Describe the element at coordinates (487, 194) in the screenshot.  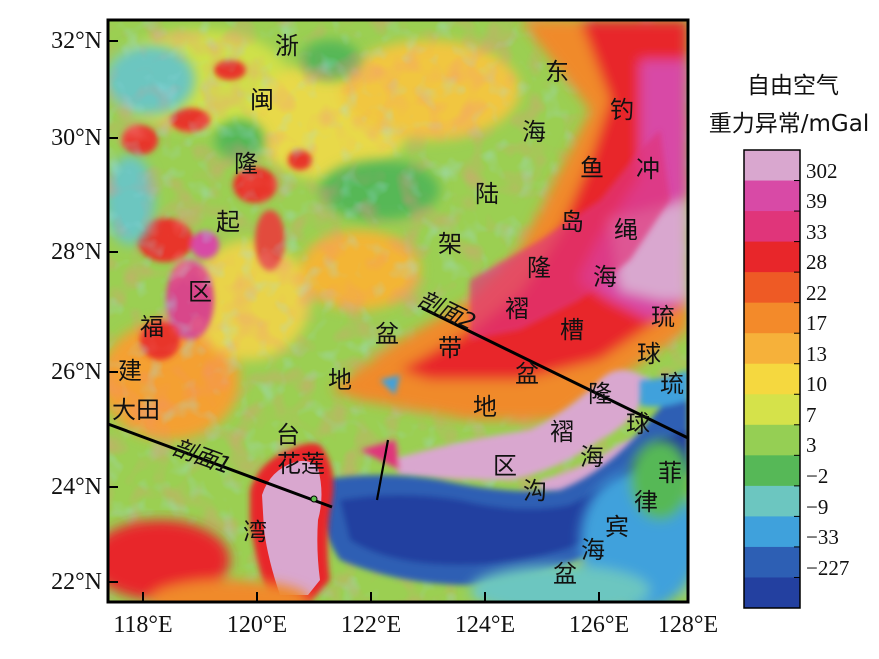
I see `place-lu: 陆` at that location.